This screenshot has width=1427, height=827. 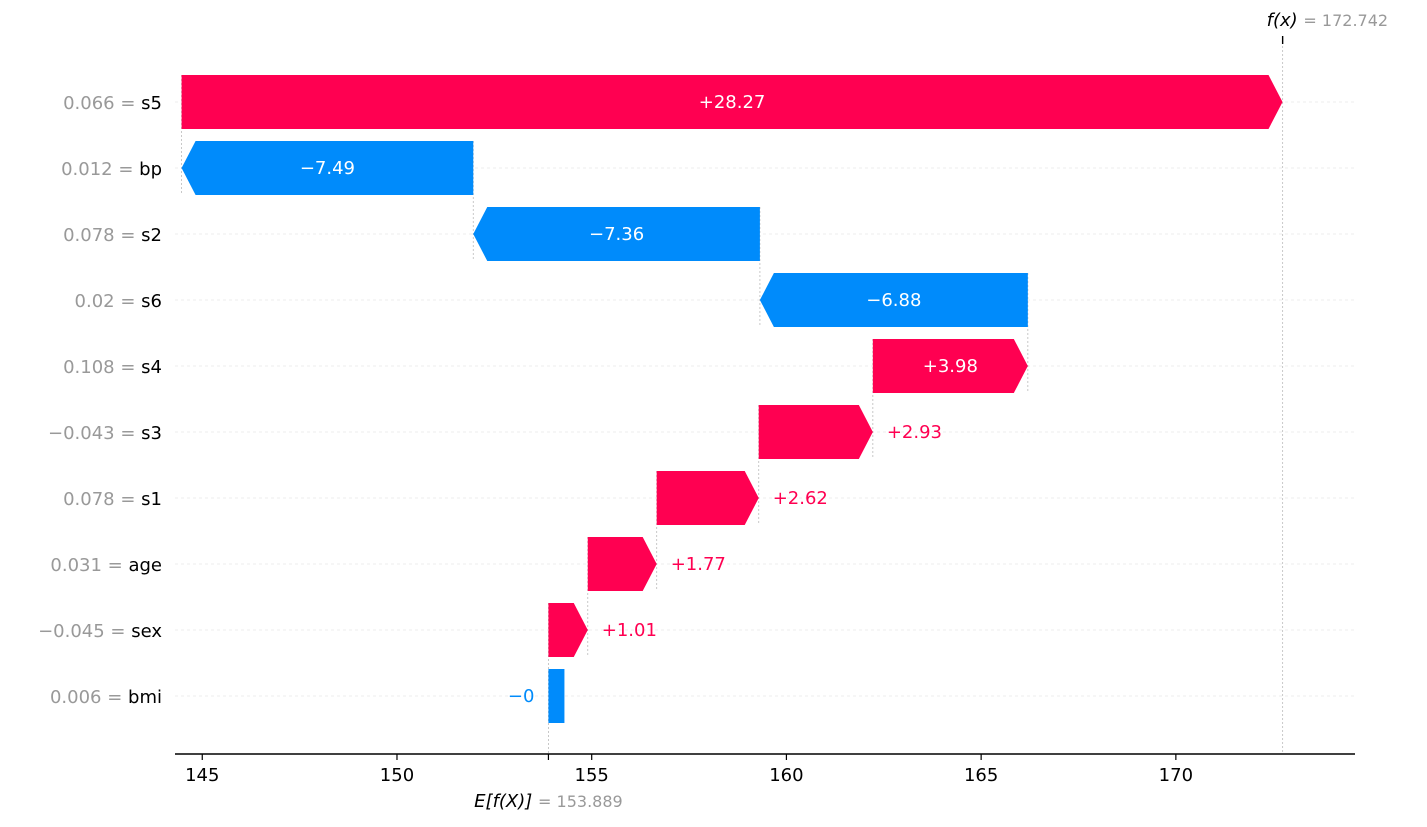 What do you see at coordinates (556, 696) in the screenshot?
I see `bar-bmi` at bounding box center [556, 696].